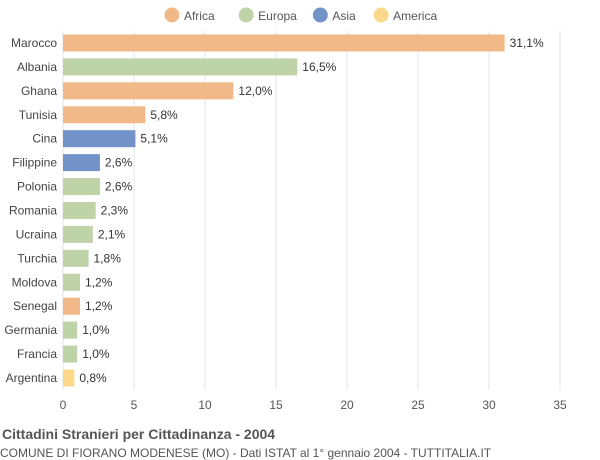 Image resolution: width=600 pixels, height=460 pixels. Describe the element at coordinates (37, 258) in the screenshot. I see `category-label: Turchia` at that location.